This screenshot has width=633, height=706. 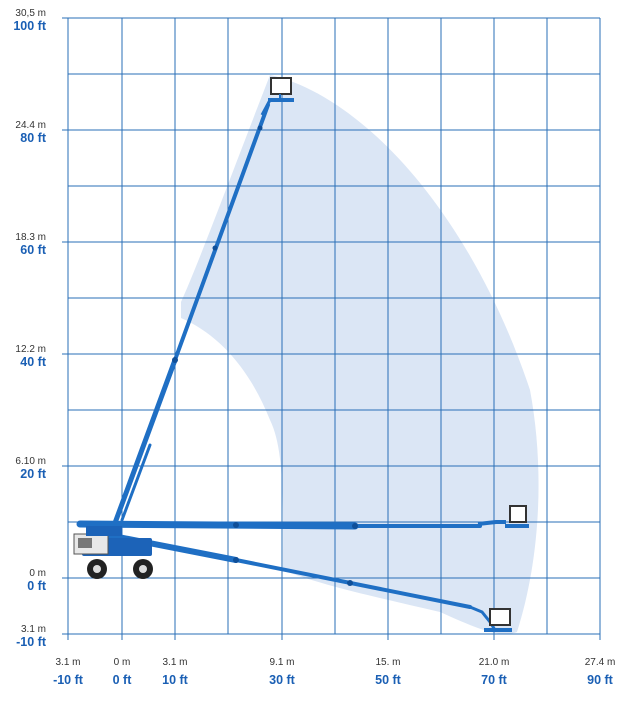 What do you see at coordinates (31, 642) in the screenshot?
I see `y-tick-label-ft: -10 ft` at bounding box center [31, 642].